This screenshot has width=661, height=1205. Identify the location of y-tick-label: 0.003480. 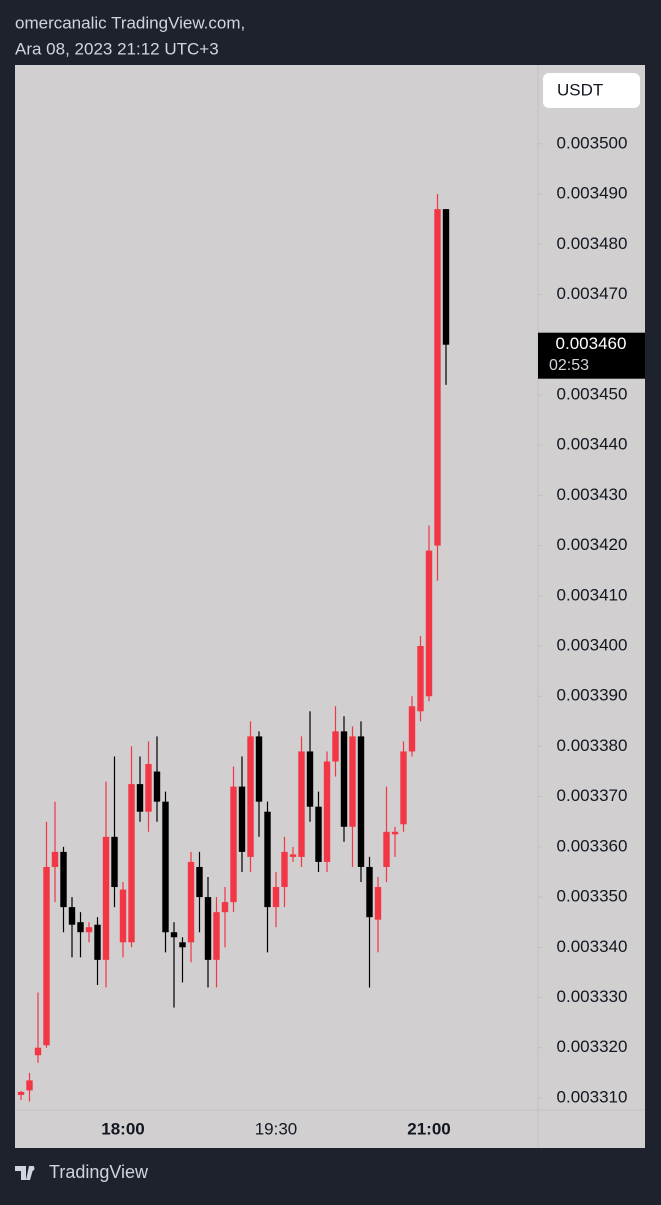
(592, 243).